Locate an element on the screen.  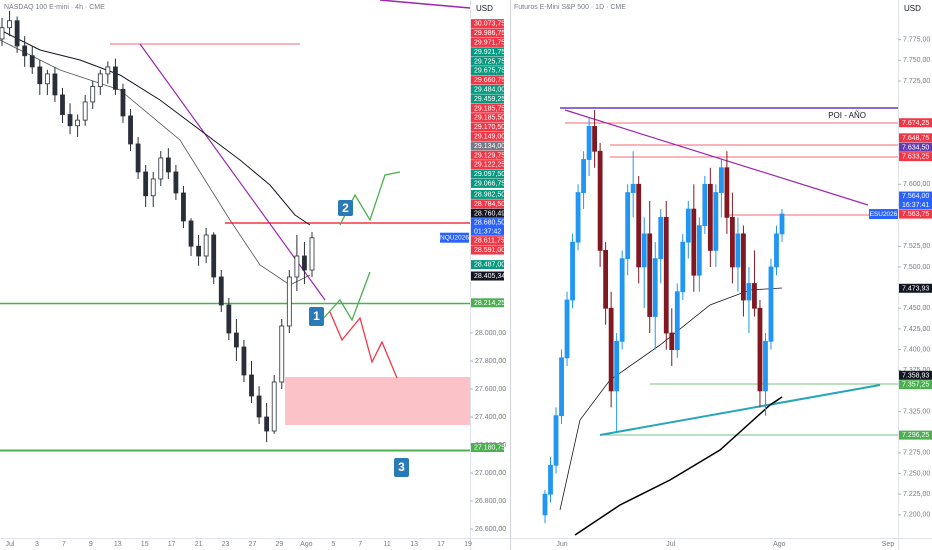
date-label: 5 is located at coordinates (333, 544).